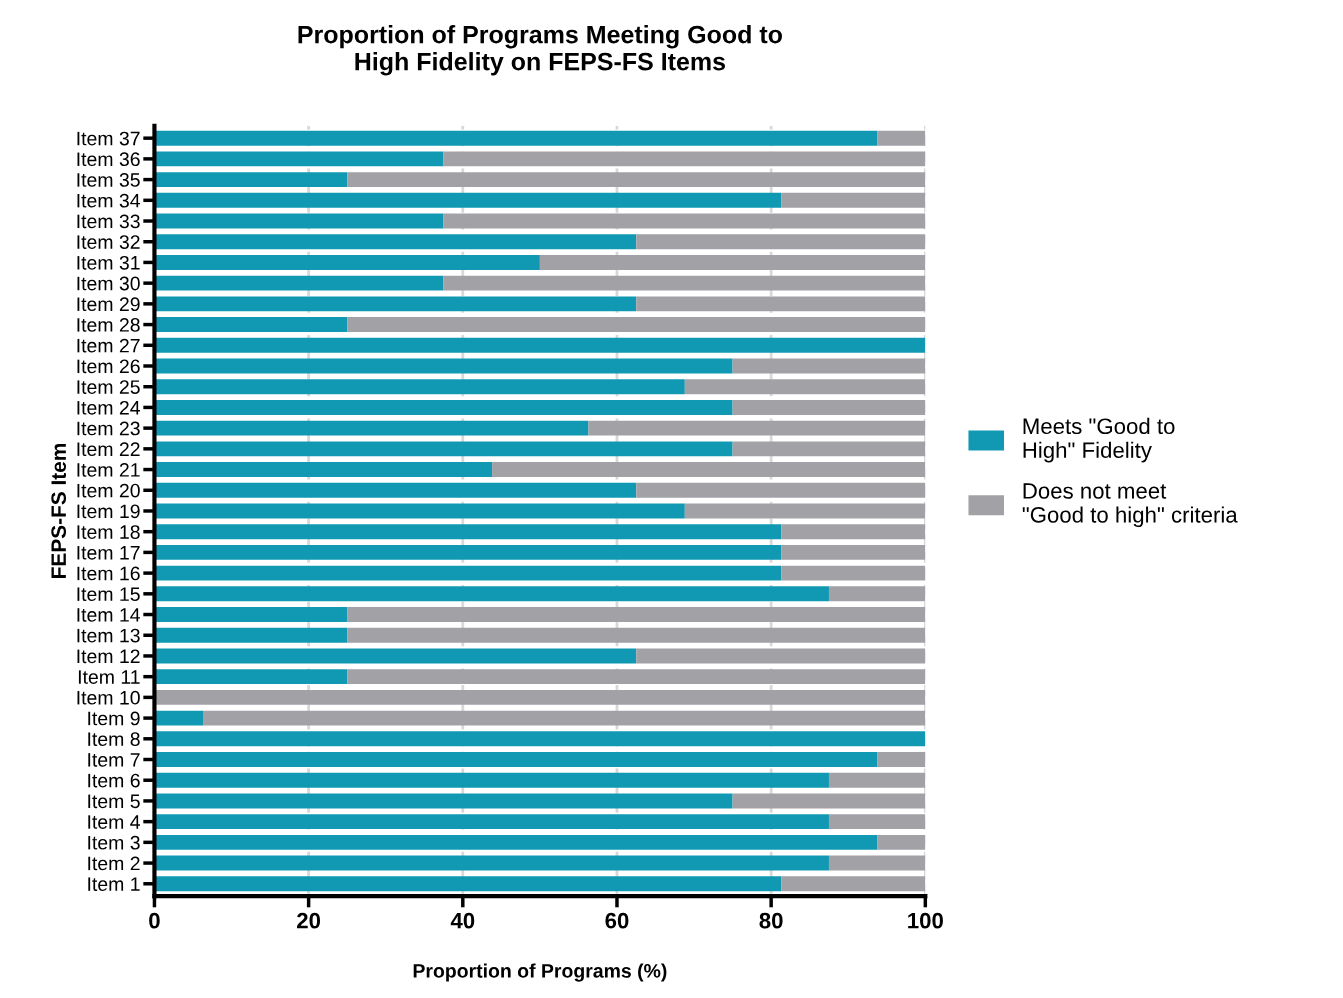 This screenshot has width=1343, height=998. Describe the element at coordinates (108, 304) in the screenshot. I see `y-tick-label: Item 29` at that location.